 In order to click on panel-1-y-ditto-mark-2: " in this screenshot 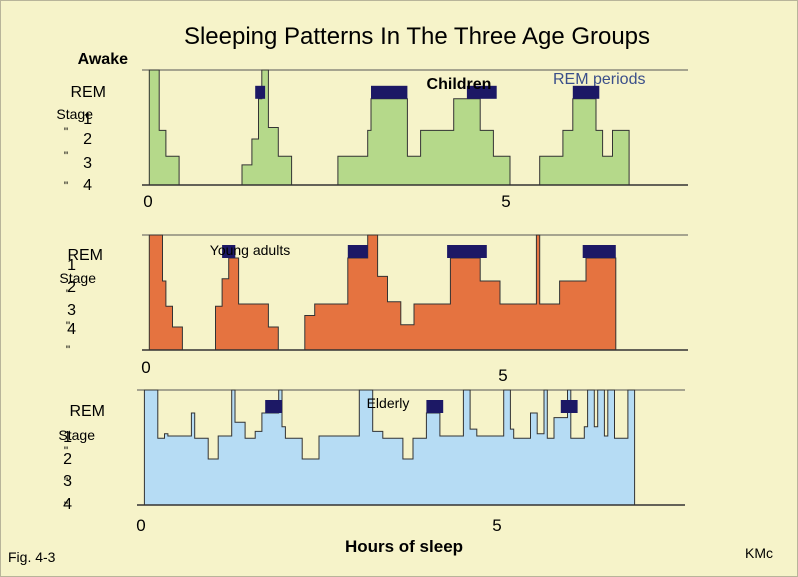, I will do `click(66, 156)`.